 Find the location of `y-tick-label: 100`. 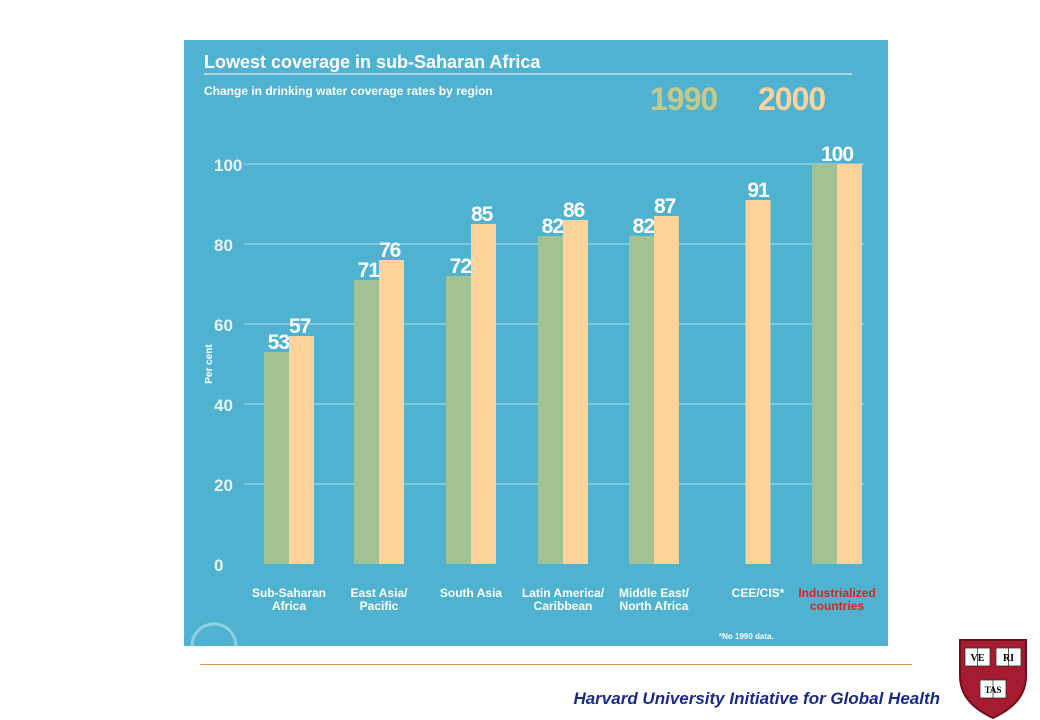

y-tick-label: 100 is located at coordinates (228, 165).